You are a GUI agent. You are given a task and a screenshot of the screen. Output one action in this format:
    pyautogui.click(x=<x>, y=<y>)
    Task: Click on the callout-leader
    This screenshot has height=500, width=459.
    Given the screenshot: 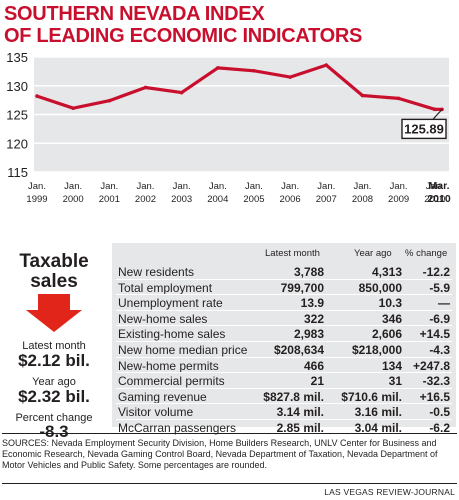 What is the action you would take?
    pyautogui.click(x=437, y=114)
    